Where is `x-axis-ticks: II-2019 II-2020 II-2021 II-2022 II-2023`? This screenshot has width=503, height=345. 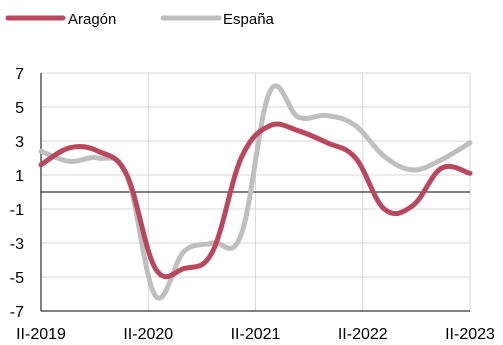 x-axis-ticks: II-2019 II-2020 II-2021 II-2022 II-2023 is located at coordinates (255, 334).